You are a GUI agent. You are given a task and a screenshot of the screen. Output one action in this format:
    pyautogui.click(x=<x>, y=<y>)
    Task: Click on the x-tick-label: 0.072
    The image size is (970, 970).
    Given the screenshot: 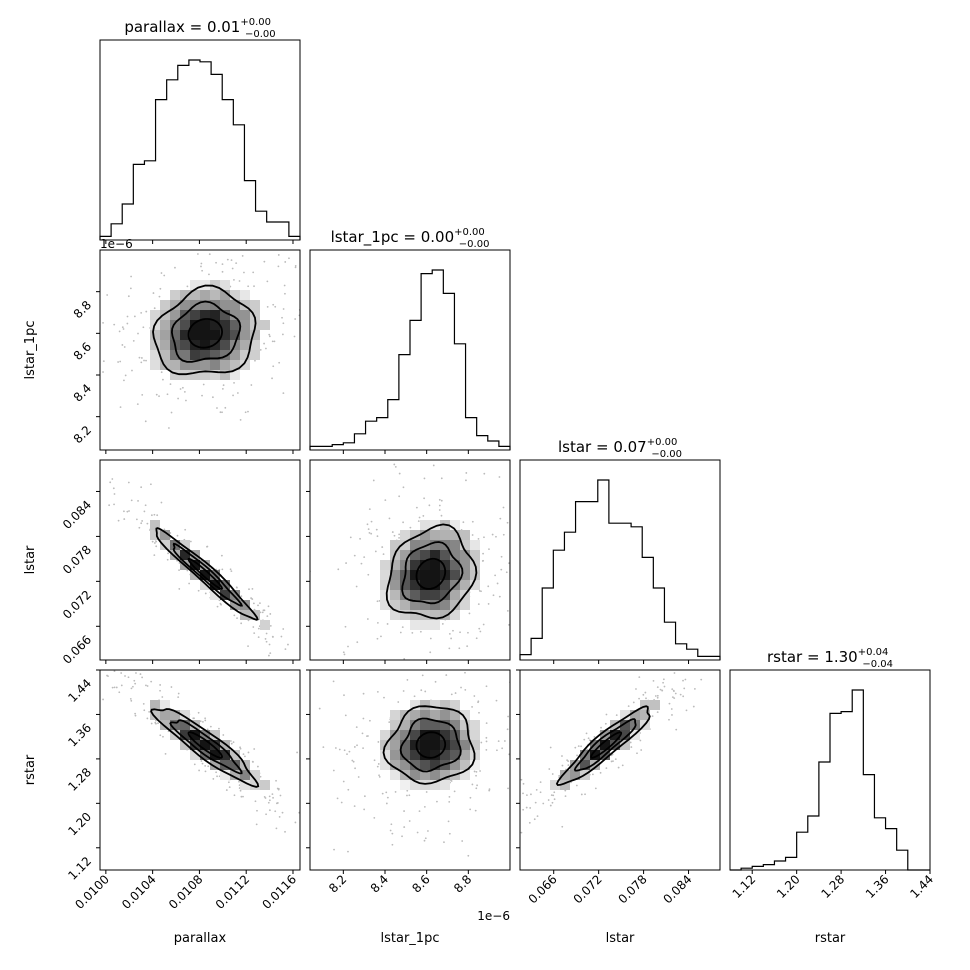 What is the action you would take?
    pyautogui.click(x=588, y=889)
    